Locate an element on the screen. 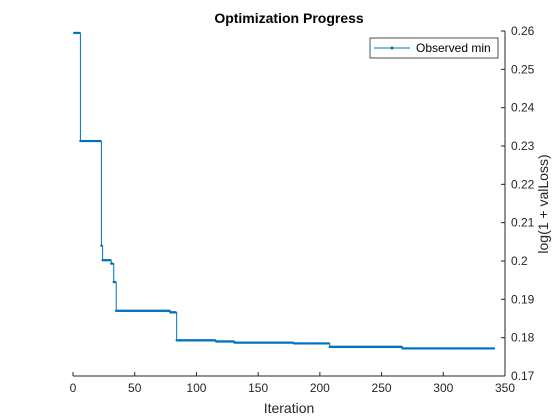 The width and height of the screenshot is (560, 420). x-tick-label: 0 is located at coordinates (73, 388).